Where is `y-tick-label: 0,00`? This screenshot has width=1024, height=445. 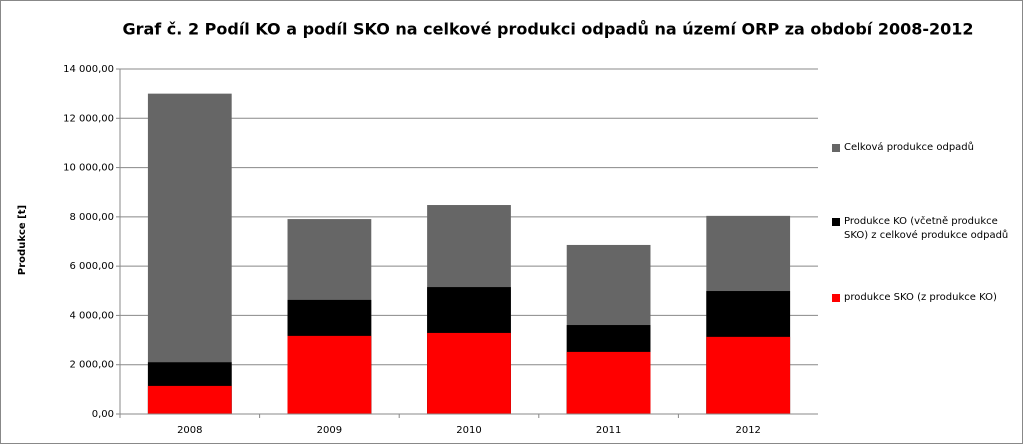
y-tick-label: 0,00 is located at coordinates (103, 414).